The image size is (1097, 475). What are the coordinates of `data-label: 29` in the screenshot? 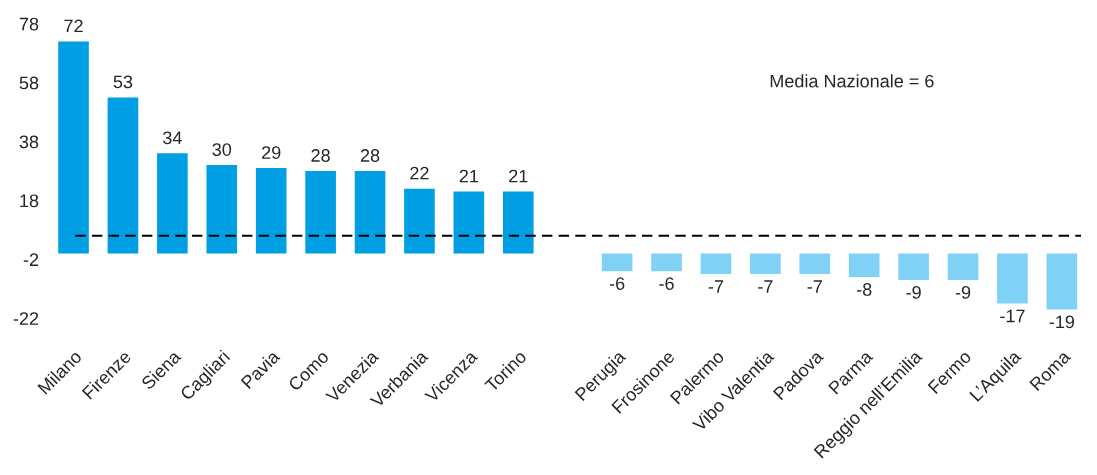 It's located at (271, 152).